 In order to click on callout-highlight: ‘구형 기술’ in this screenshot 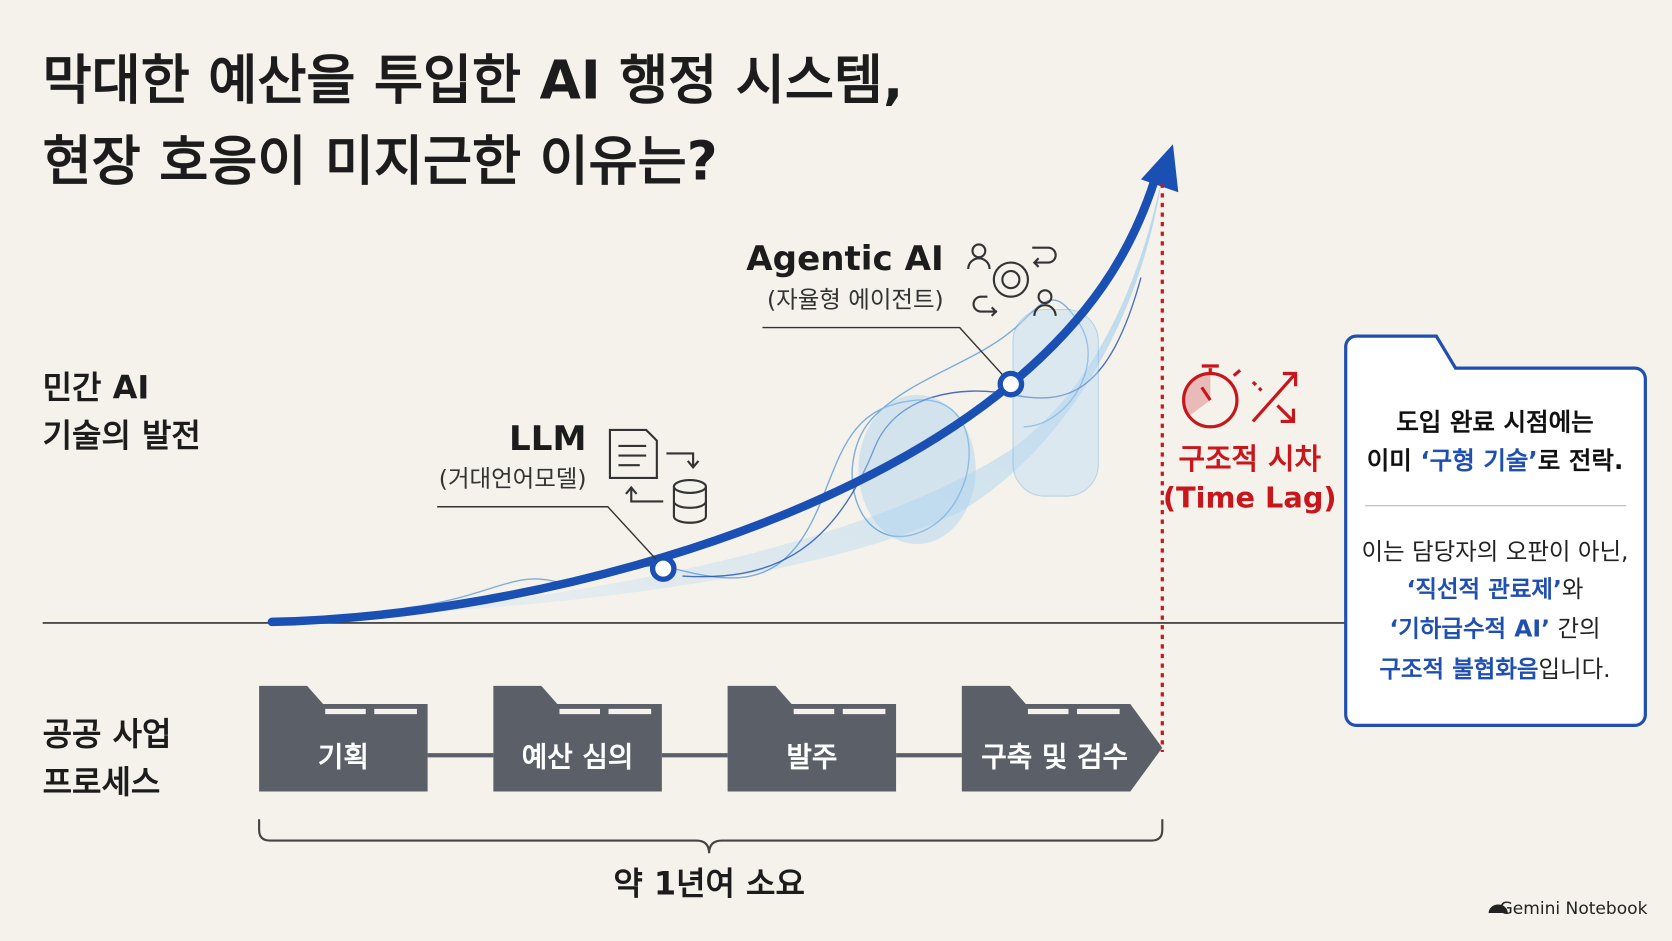, I will do `click(1478, 460)`.